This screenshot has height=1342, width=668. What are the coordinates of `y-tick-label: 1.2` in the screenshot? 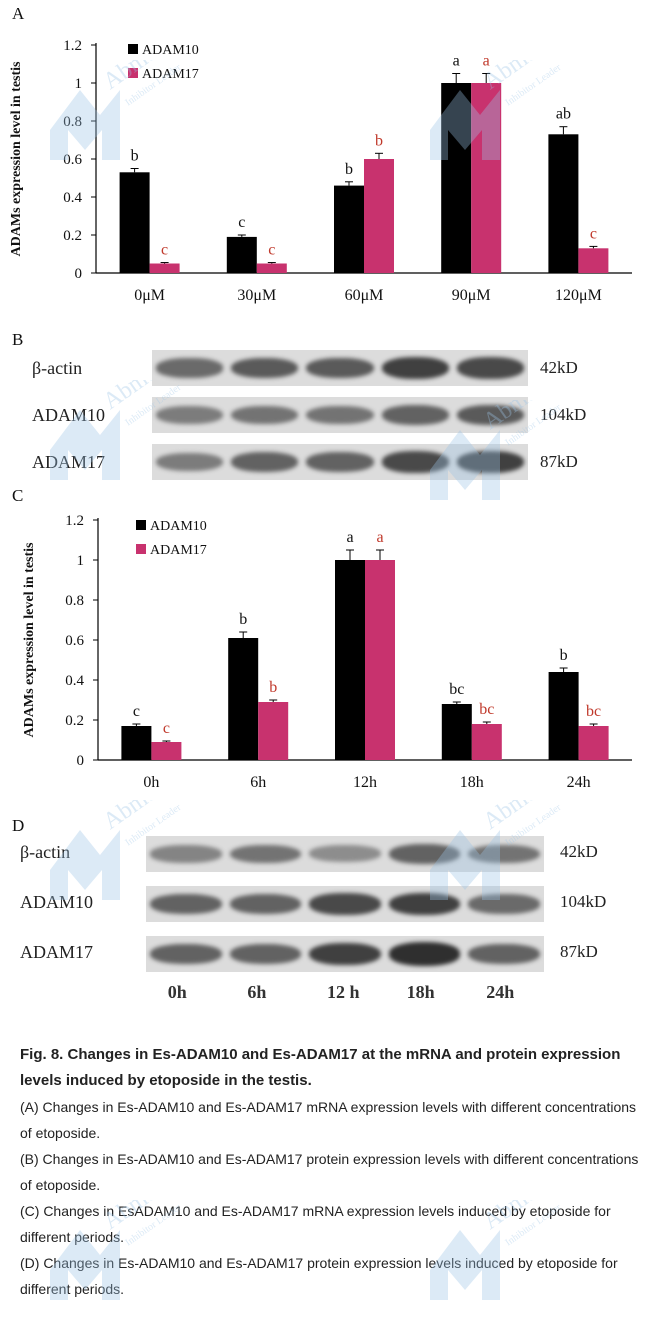 It's located at (74, 521).